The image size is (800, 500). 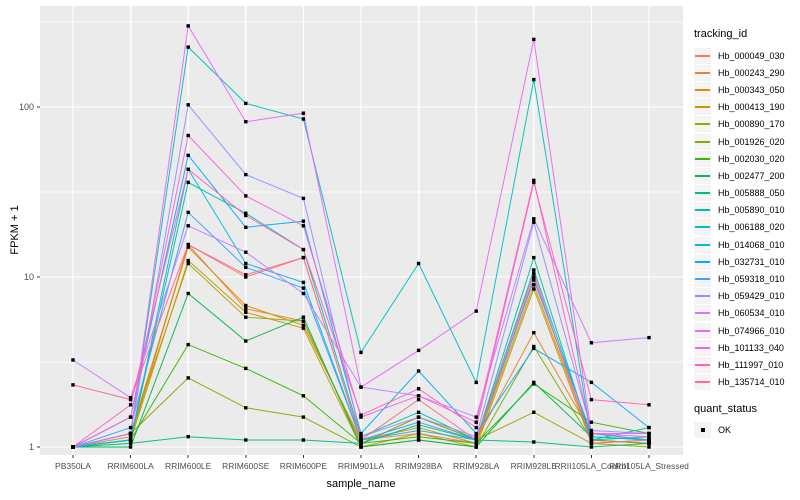 I want to click on x-tick-label: RRIM600LE, so click(x=188, y=466).